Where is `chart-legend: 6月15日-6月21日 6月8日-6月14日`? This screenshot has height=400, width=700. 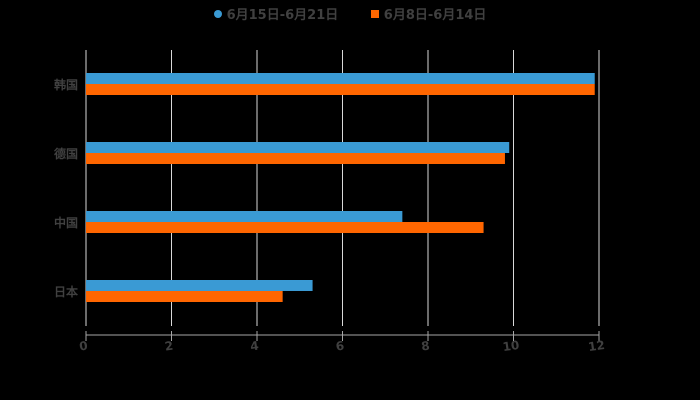
chart-legend: 6月15日-6月21日 6月8日-6月14日 is located at coordinates (350, 13).